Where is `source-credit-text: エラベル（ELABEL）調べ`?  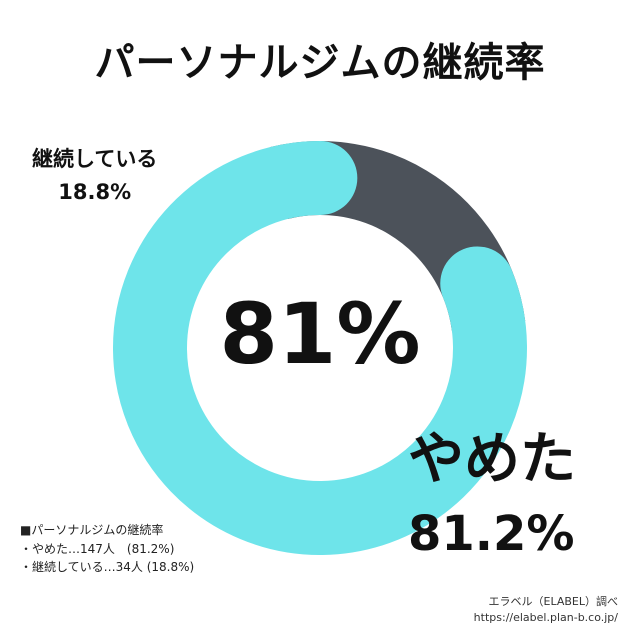
source-credit-text: エラベル（ELABEL）調べ is located at coordinates (553, 601).